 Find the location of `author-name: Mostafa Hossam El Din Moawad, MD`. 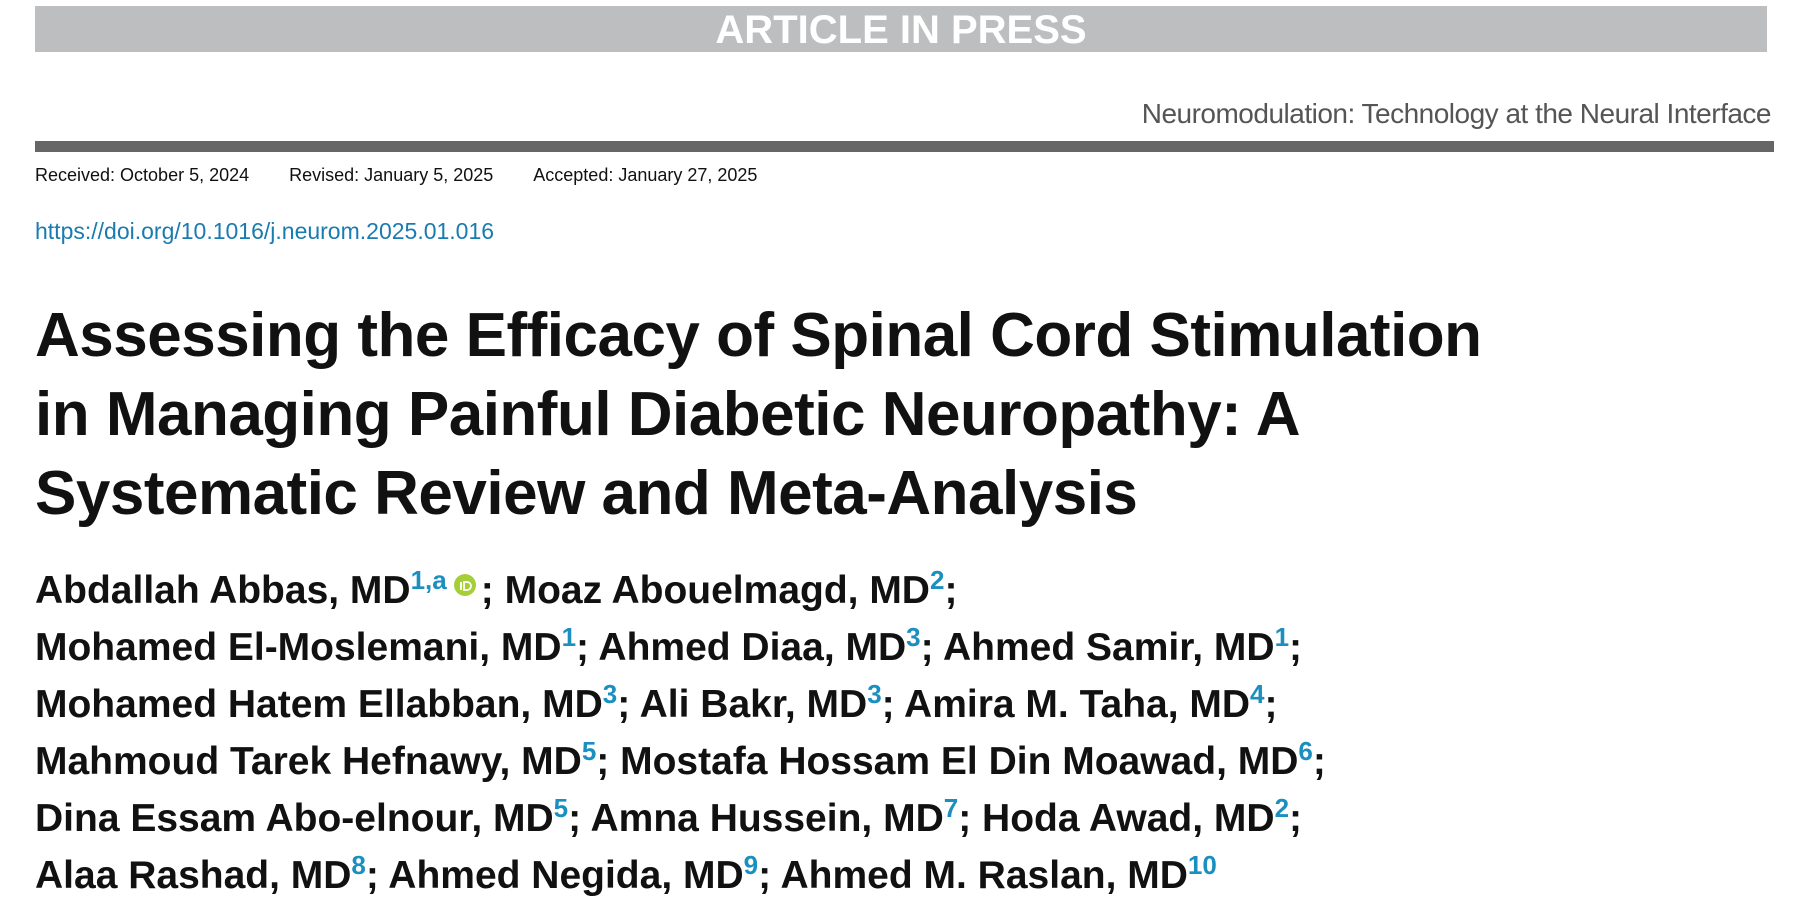

author-name: Mostafa Hossam El Din Moawad, MD is located at coordinates (959, 761).